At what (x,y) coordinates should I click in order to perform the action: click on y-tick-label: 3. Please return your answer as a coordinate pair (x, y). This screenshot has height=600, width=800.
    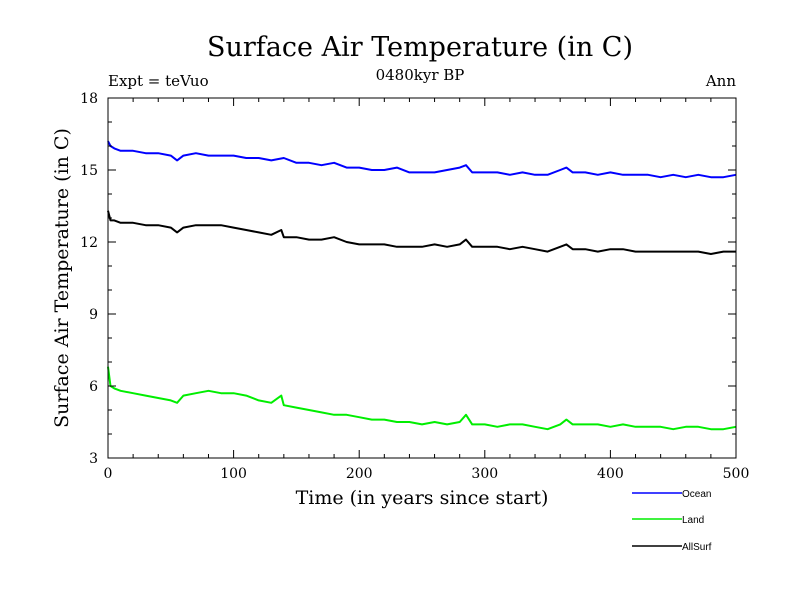
    Looking at the image, I should click on (93, 459).